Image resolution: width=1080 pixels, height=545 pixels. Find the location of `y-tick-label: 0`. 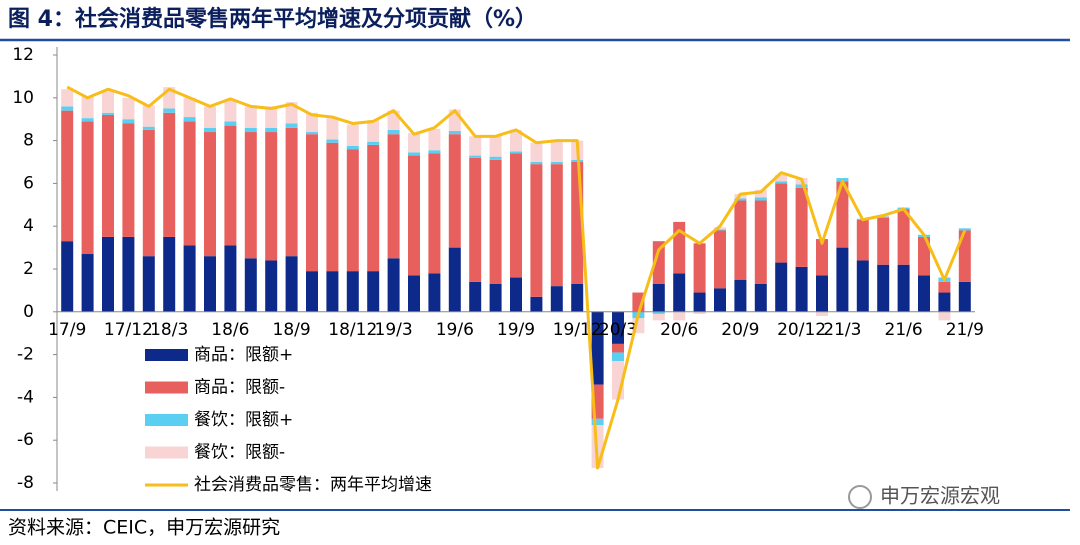

y-tick-label: 0 is located at coordinates (28, 312).